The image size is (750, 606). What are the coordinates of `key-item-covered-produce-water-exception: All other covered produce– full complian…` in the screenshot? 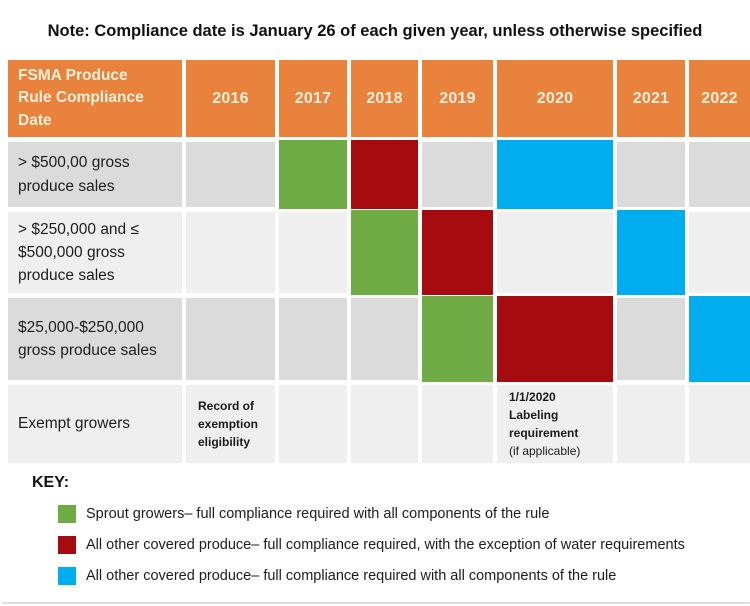 It's located at (371, 545).